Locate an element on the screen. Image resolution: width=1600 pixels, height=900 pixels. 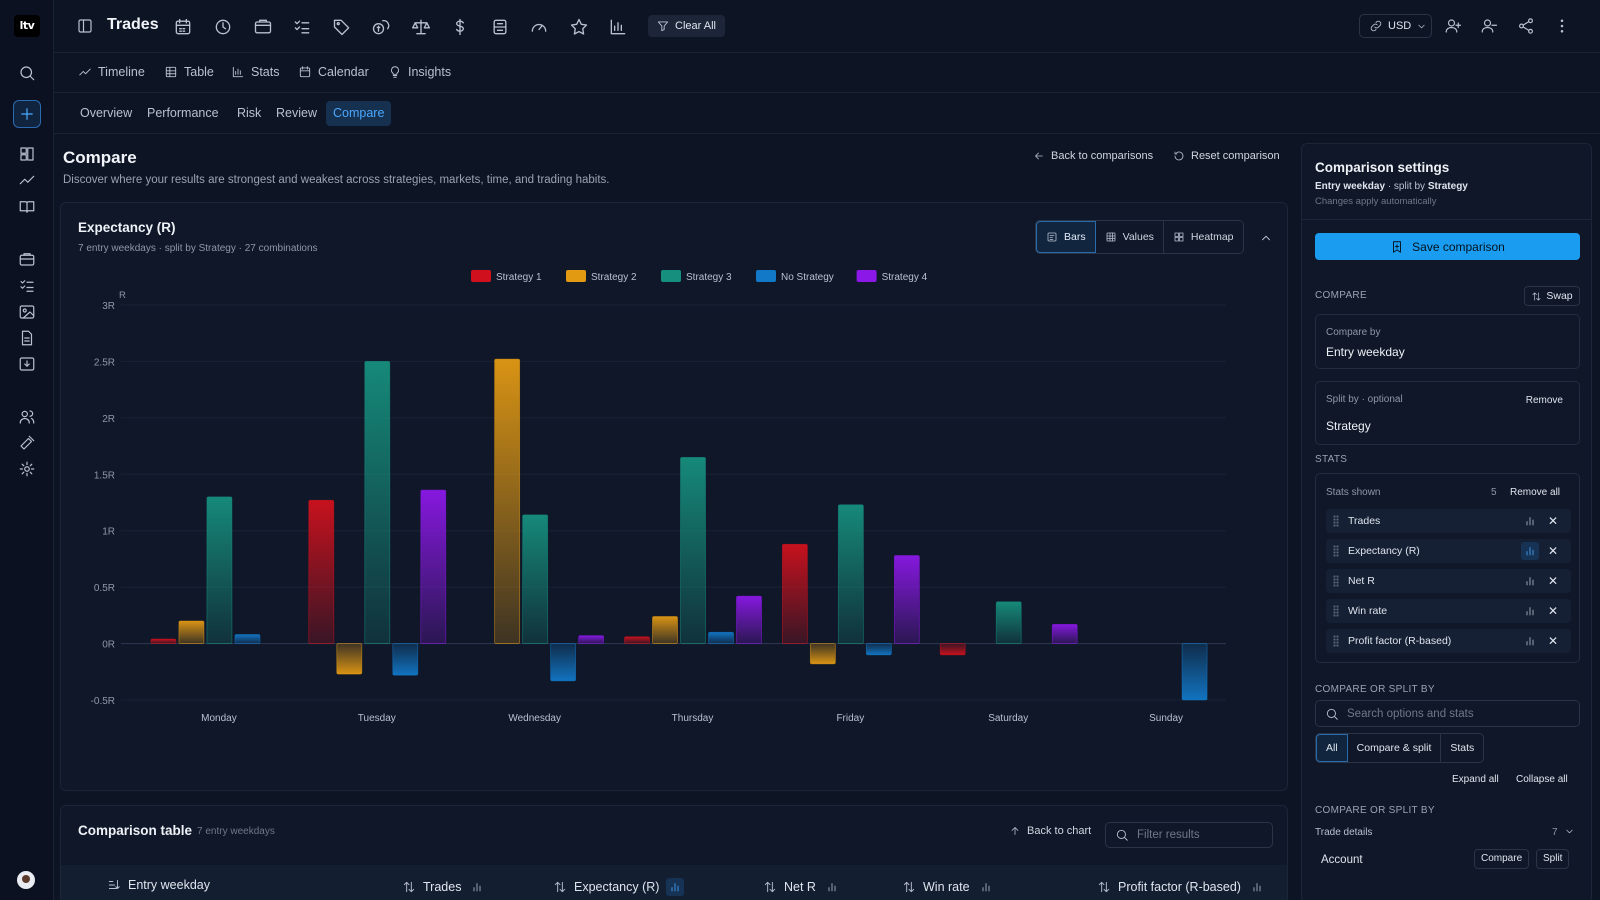
chevron-up-icon is located at coordinates (1266, 238).